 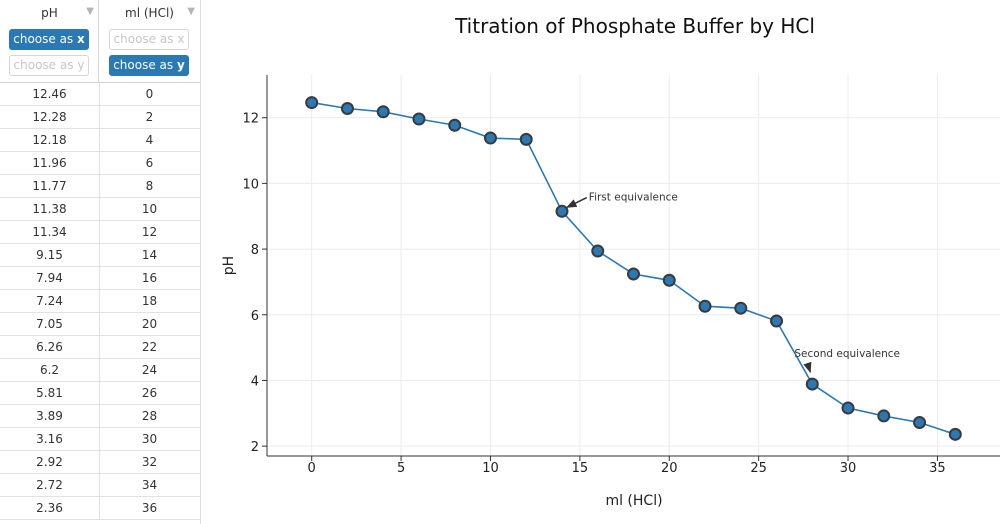 What do you see at coordinates (149, 255) in the screenshot?
I see `table-cell: 14` at bounding box center [149, 255].